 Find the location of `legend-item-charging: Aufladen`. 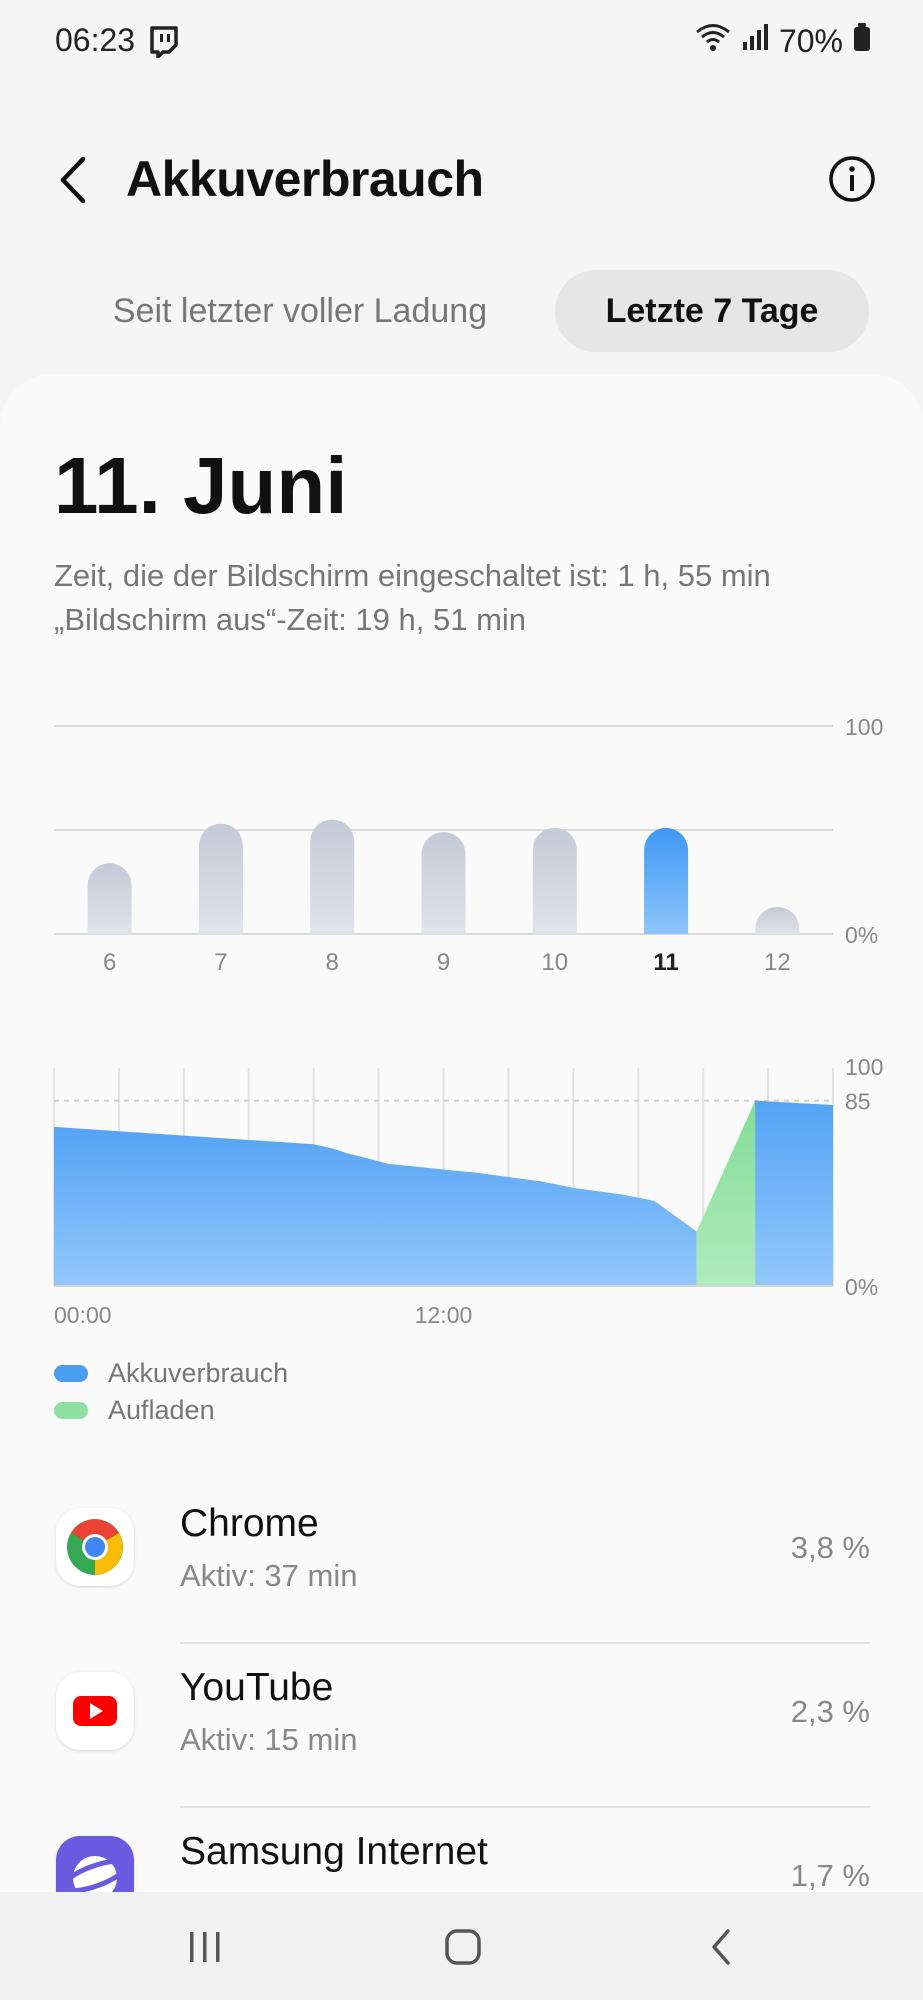

legend-item-charging: Aufladen is located at coordinates (171, 1410).